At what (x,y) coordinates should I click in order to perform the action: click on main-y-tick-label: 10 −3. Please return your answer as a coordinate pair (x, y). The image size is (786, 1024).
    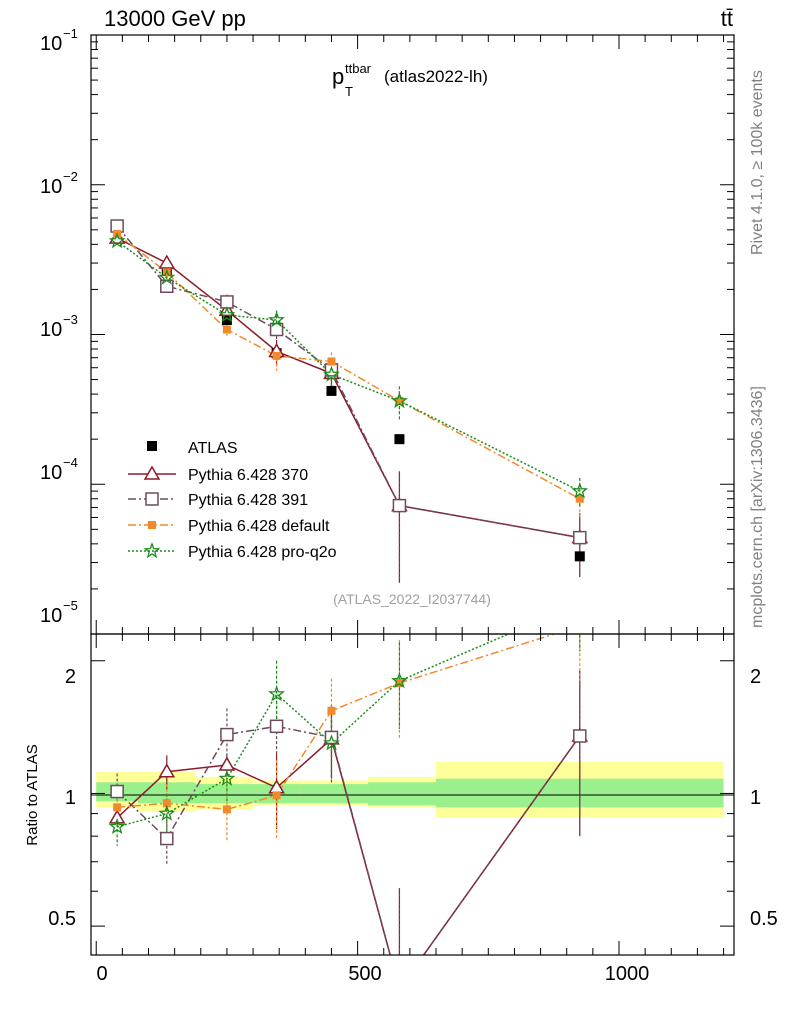
    Looking at the image, I should click on (59, 326).